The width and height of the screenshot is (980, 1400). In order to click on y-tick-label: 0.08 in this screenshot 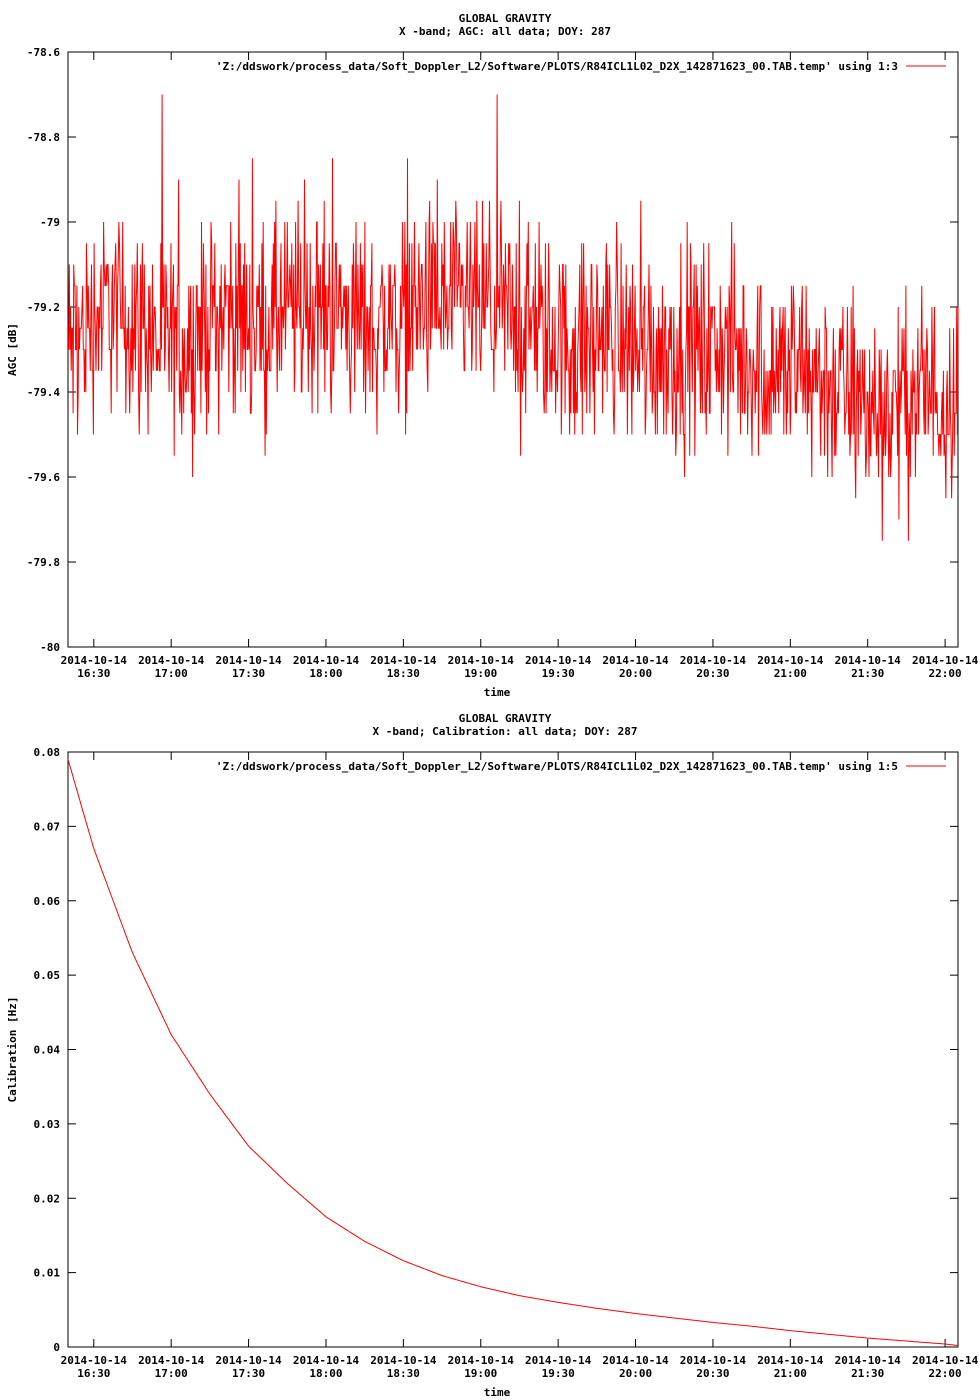, I will do `click(47, 752)`.